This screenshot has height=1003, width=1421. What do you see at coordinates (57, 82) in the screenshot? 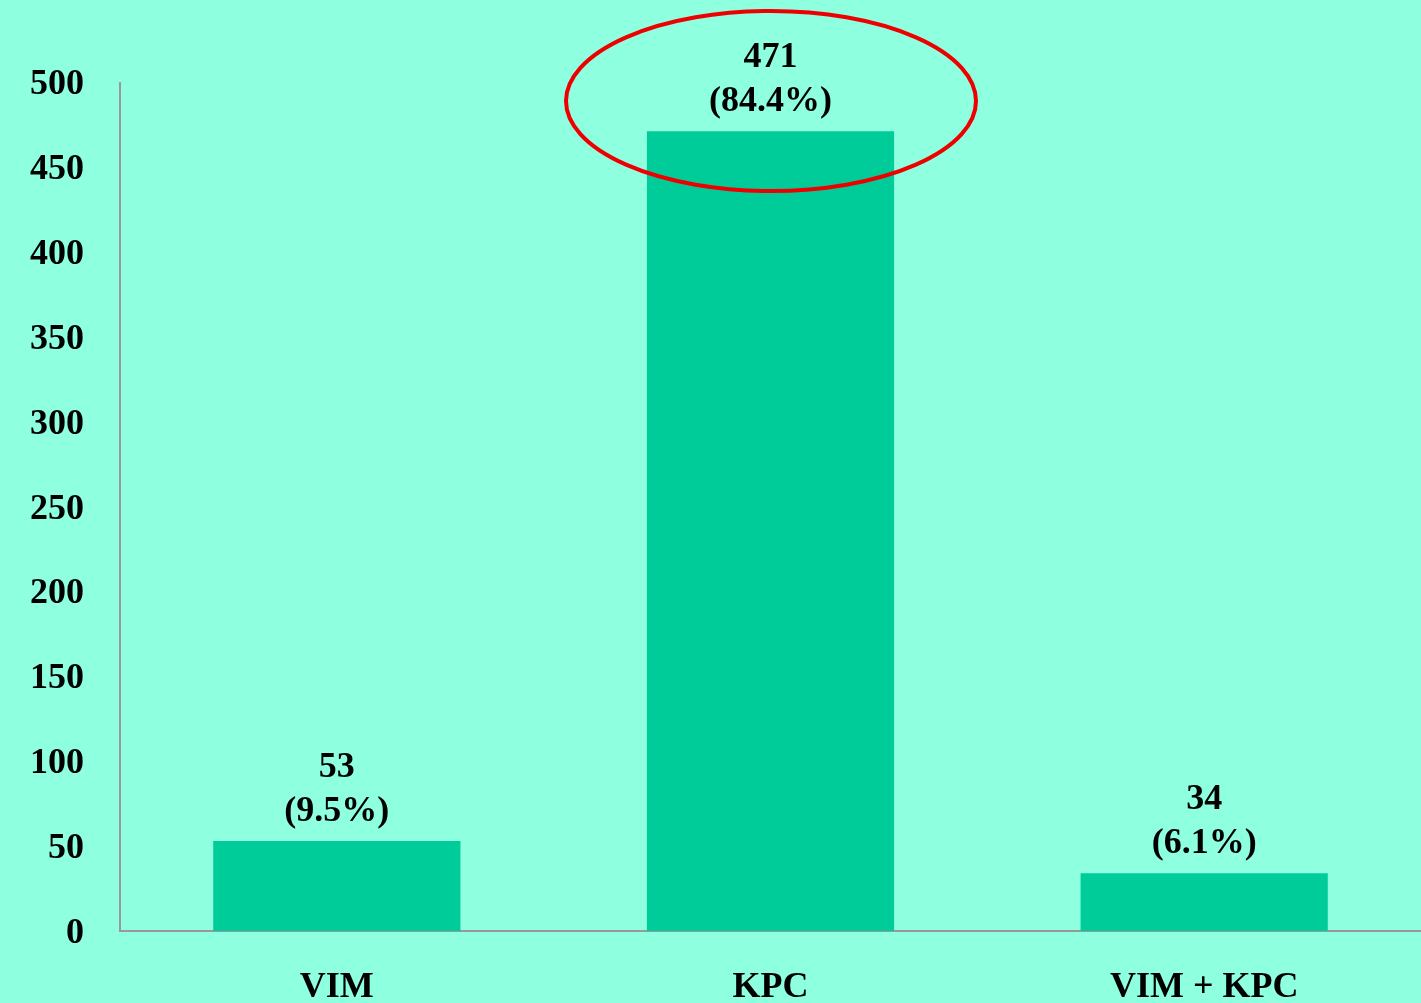
I see `y-tick-label: 500` at bounding box center [57, 82].